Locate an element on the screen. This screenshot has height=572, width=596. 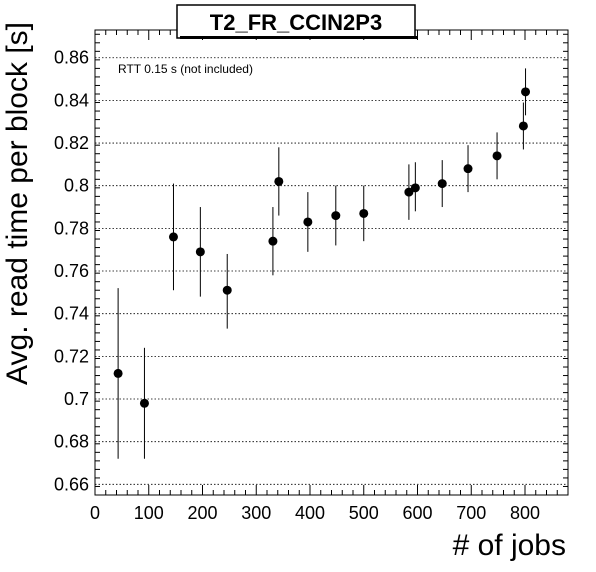
title-box is located at coordinates (296, 21).